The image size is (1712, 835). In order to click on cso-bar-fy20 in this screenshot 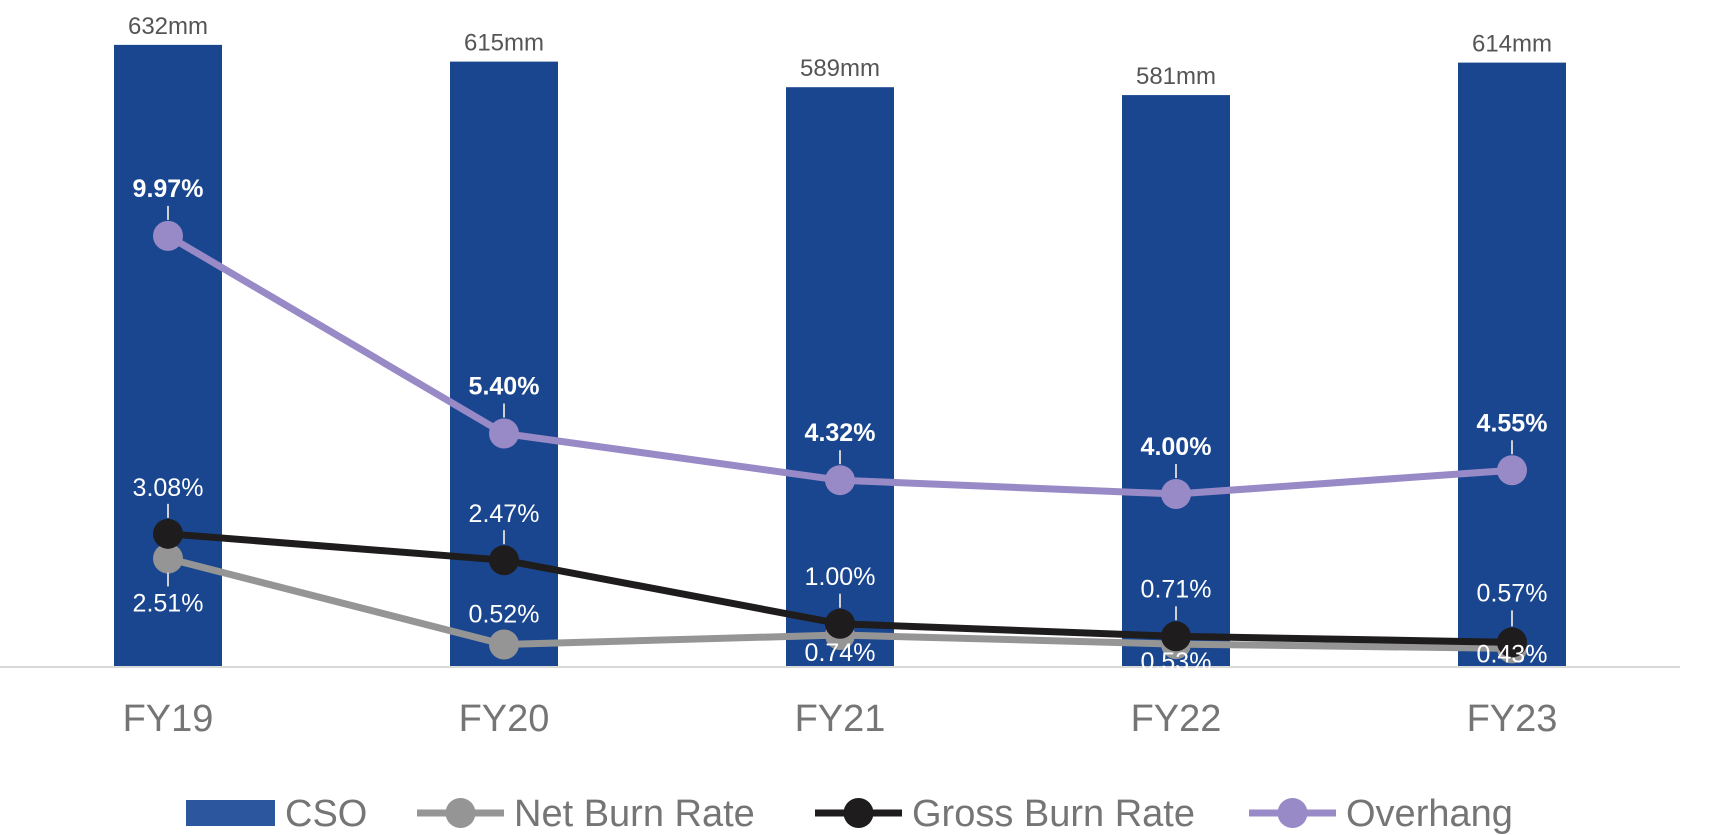, I will do `click(504, 364)`.